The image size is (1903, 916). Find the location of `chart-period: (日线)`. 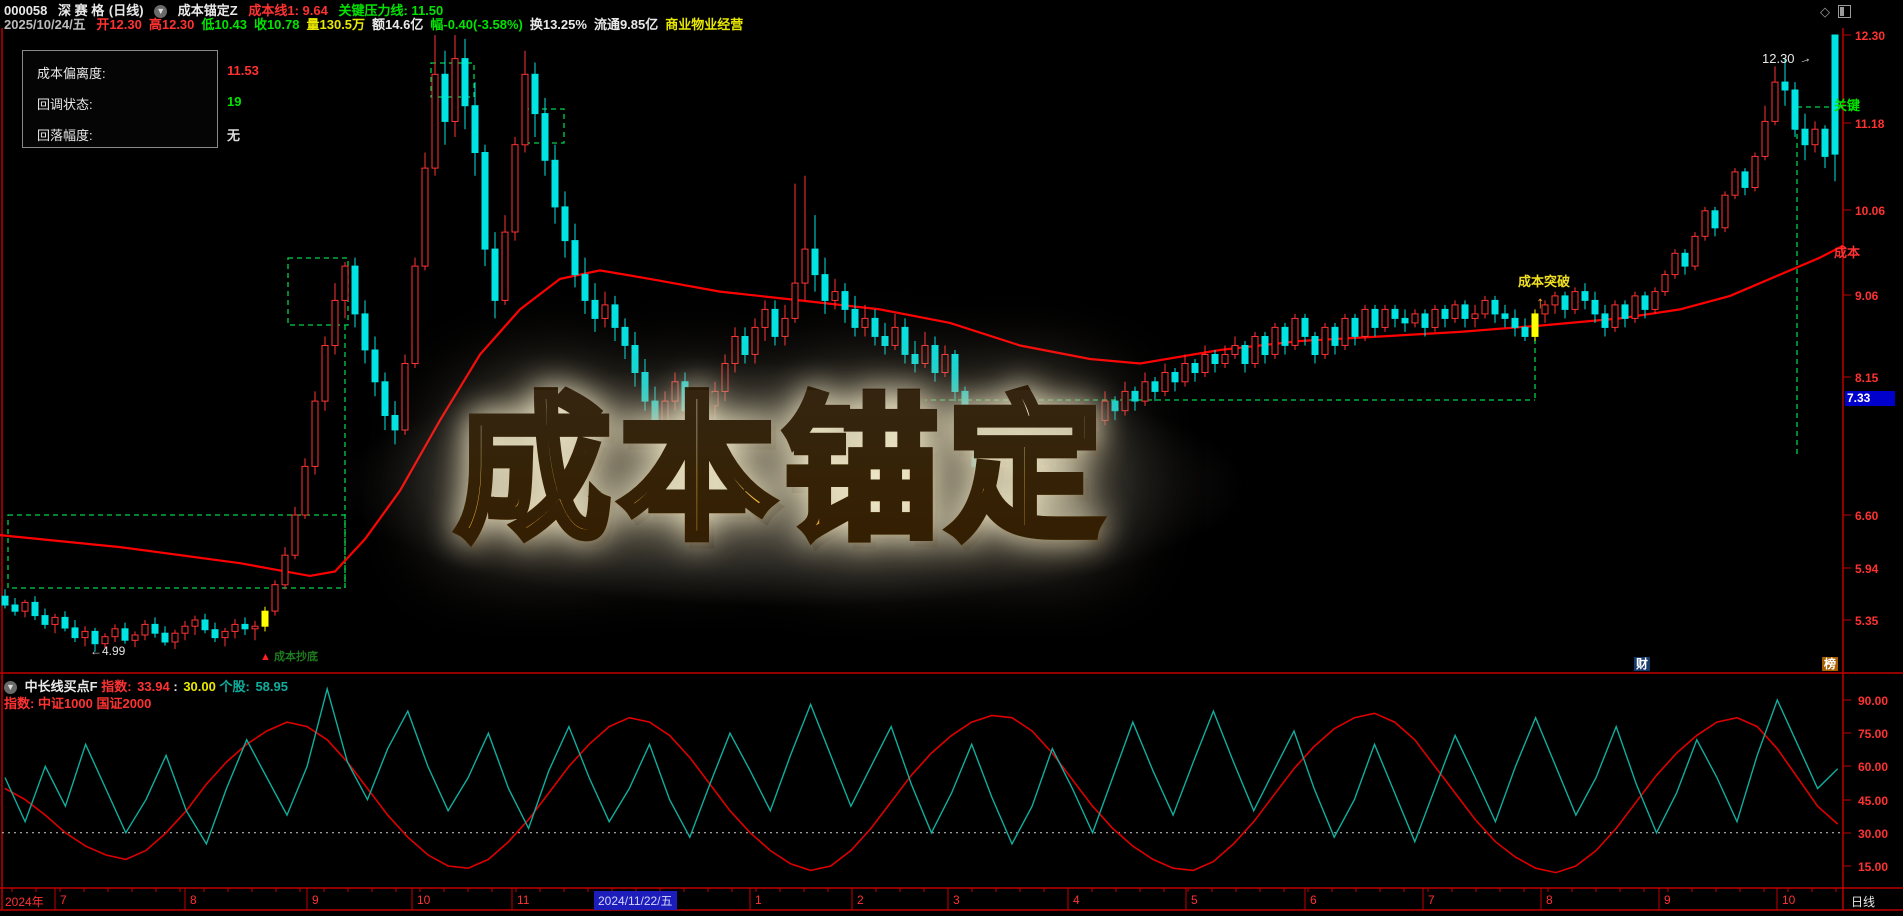

chart-period: (日线) is located at coordinates (126, 10).